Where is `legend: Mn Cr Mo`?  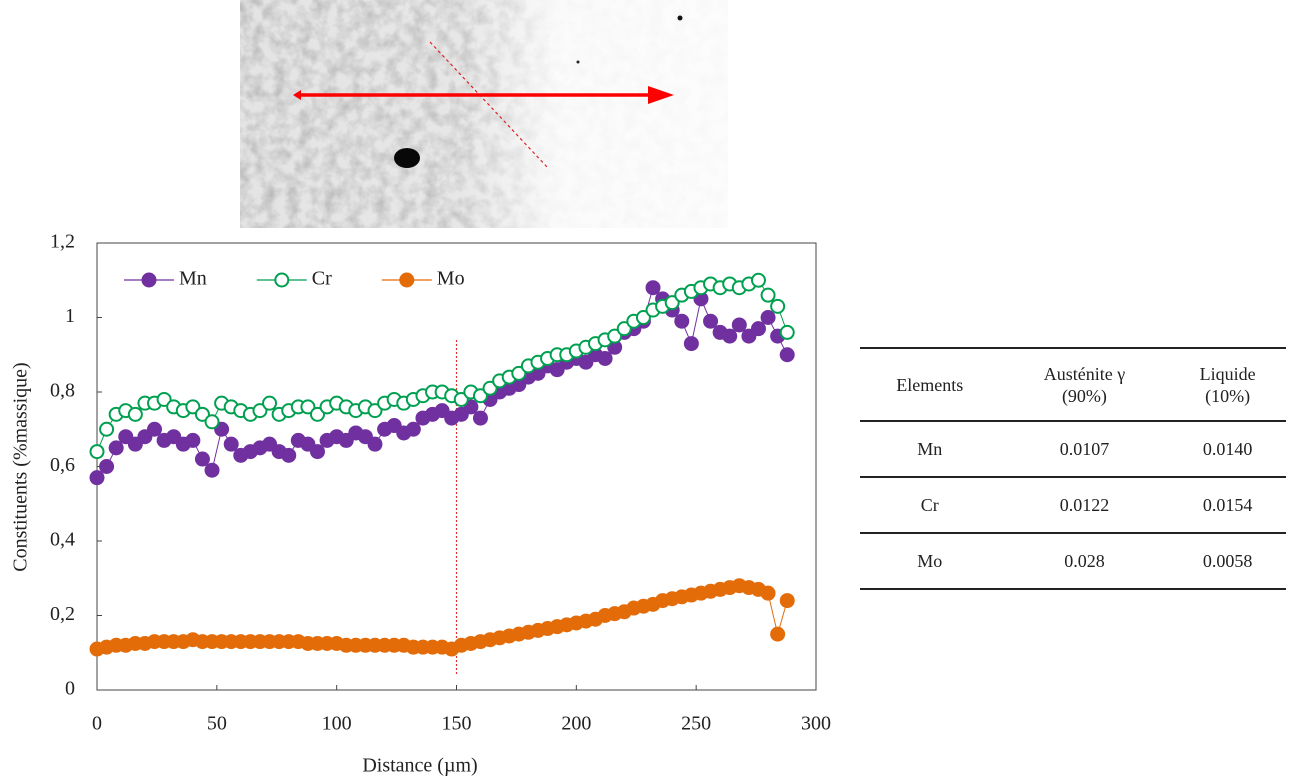
legend: Mn Cr Mo is located at coordinates (294, 279).